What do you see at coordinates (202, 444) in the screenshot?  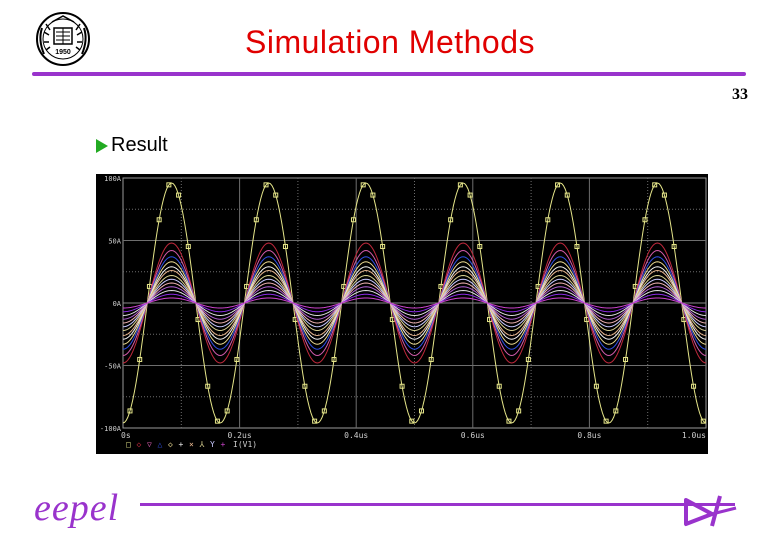 I see `legend-marker: ⅄` at bounding box center [202, 444].